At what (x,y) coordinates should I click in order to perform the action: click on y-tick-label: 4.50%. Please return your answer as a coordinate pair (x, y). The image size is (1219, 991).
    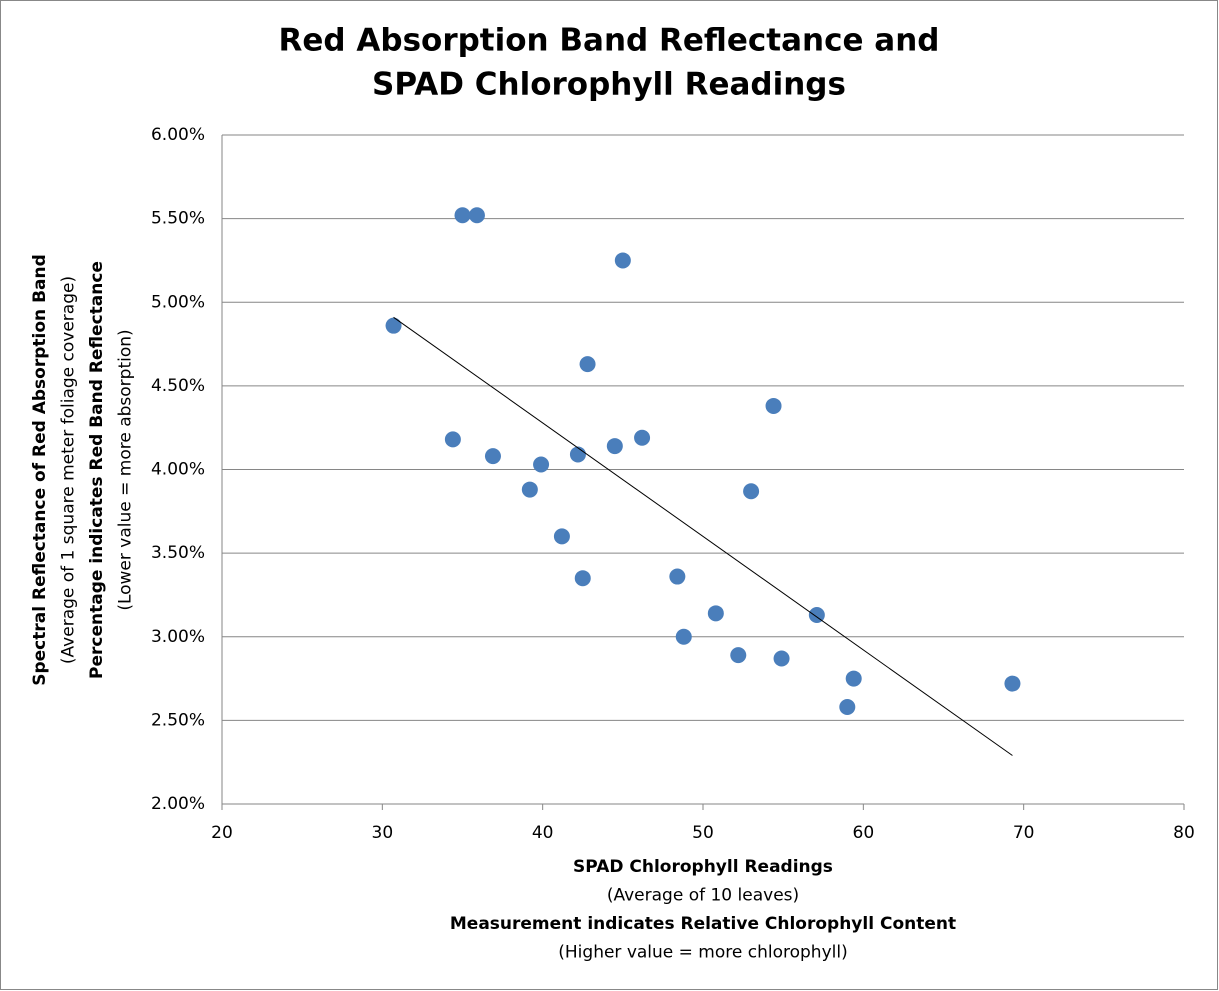
    Looking at the image, I should click on (178, 386).